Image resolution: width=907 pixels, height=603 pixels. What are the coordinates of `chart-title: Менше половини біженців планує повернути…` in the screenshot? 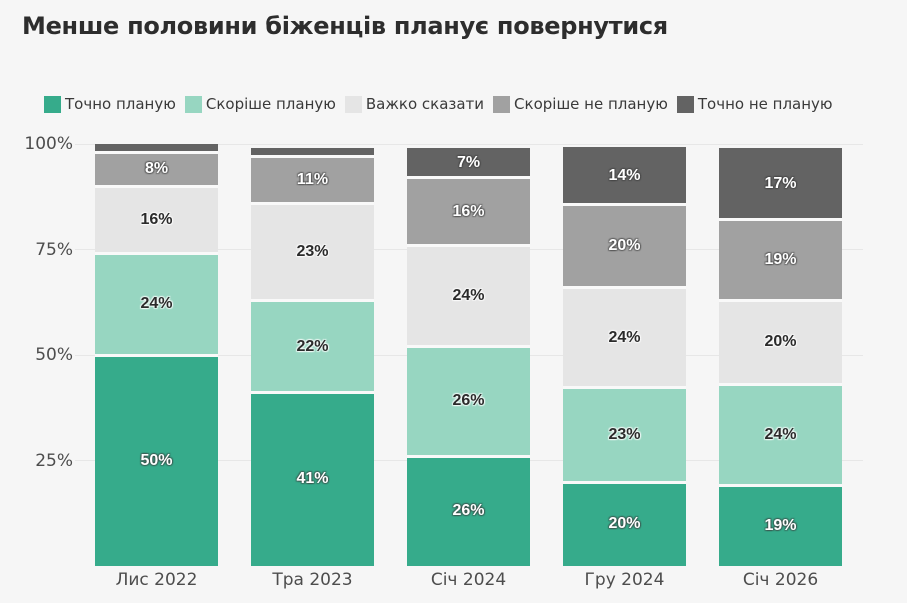 It's located at (345, 26).